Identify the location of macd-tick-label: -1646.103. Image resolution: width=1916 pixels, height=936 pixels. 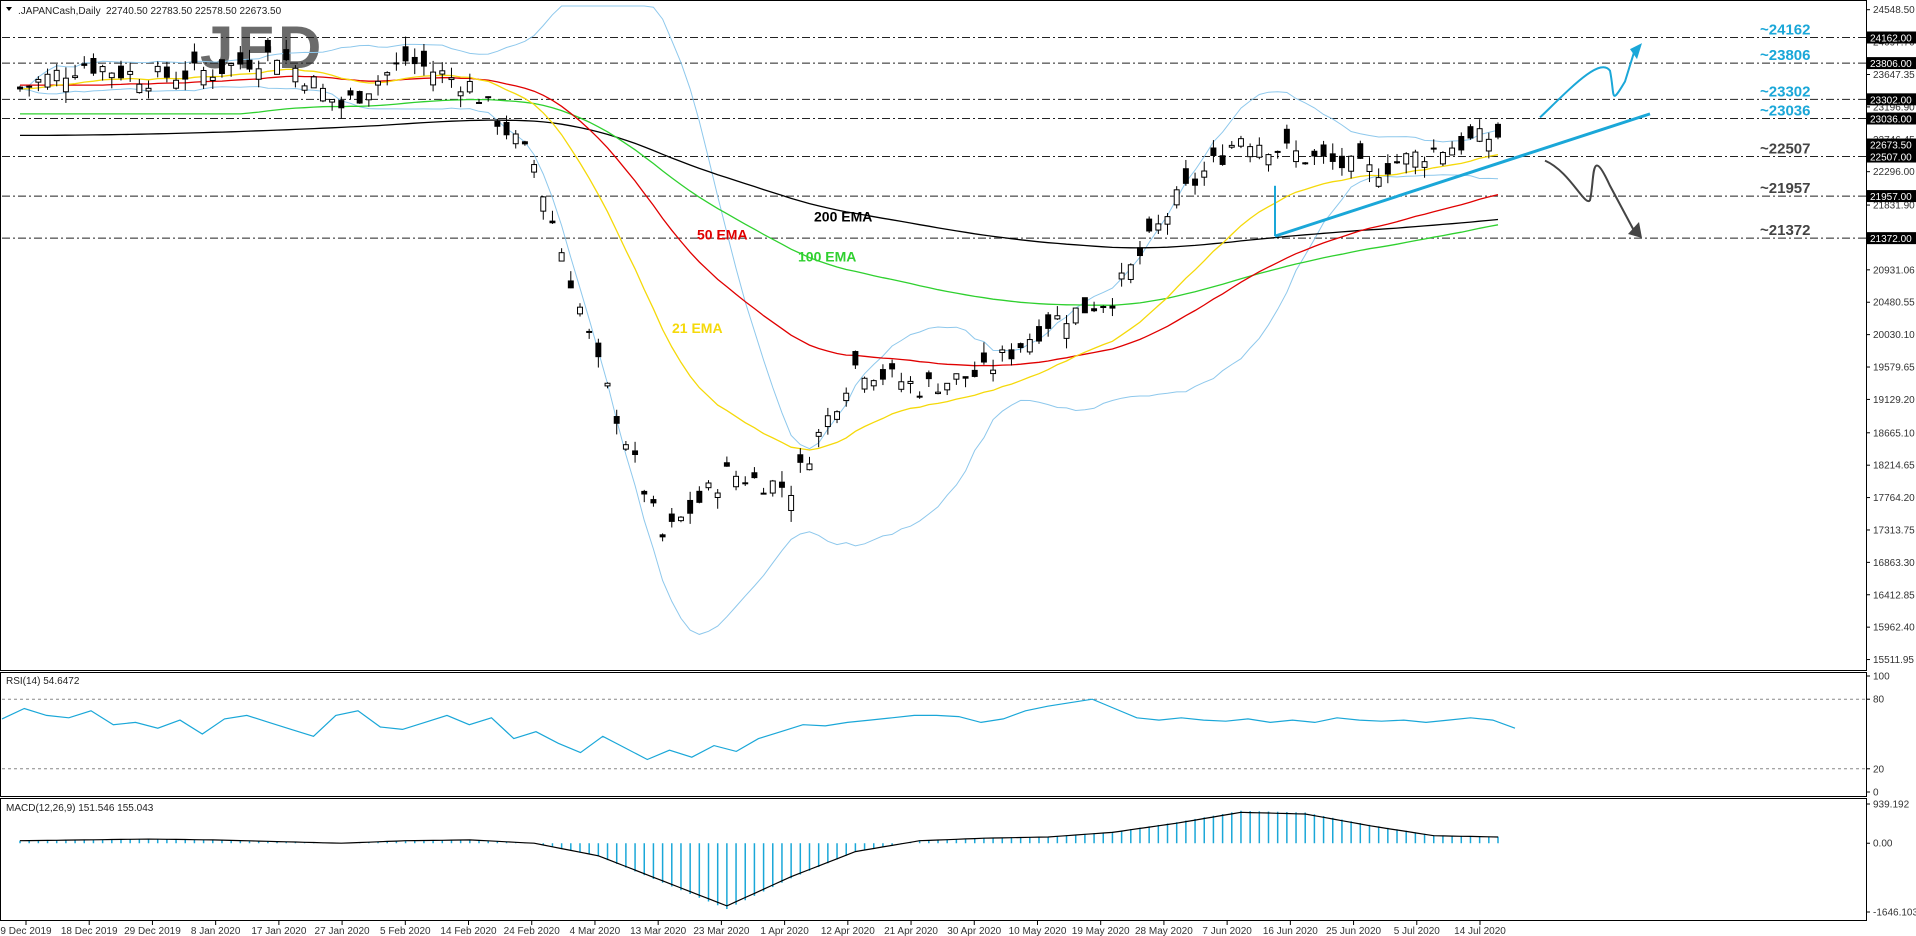
(1894, 913).